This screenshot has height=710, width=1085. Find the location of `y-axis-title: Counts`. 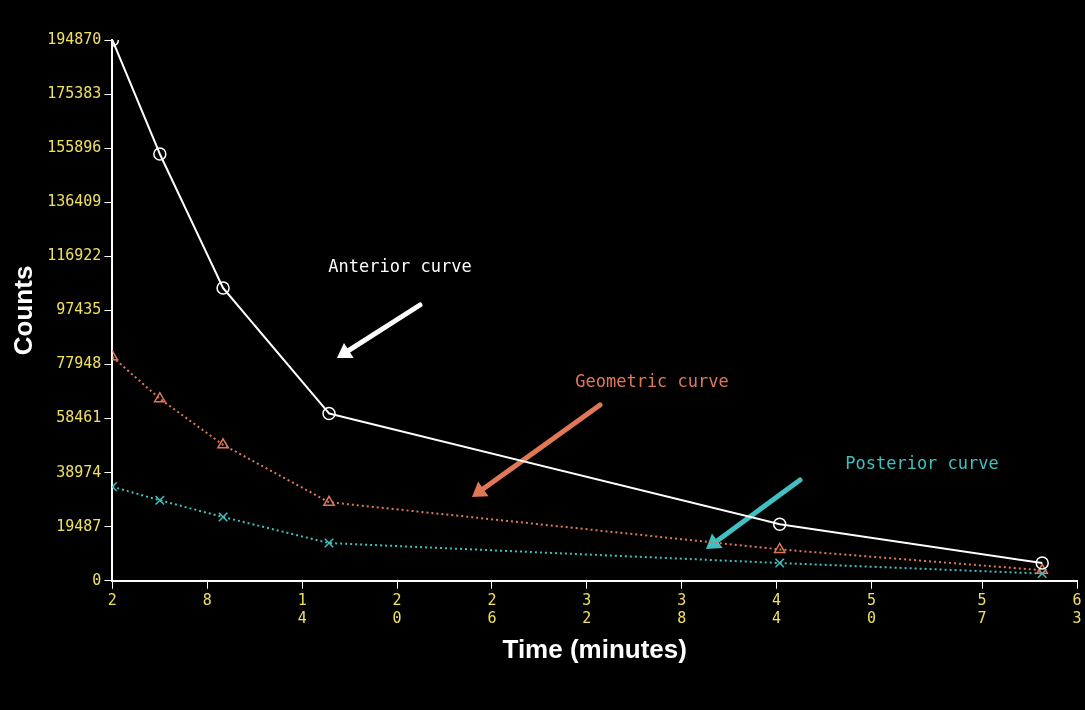

y-axis-title: Counts is located at coordinates (22, 310).